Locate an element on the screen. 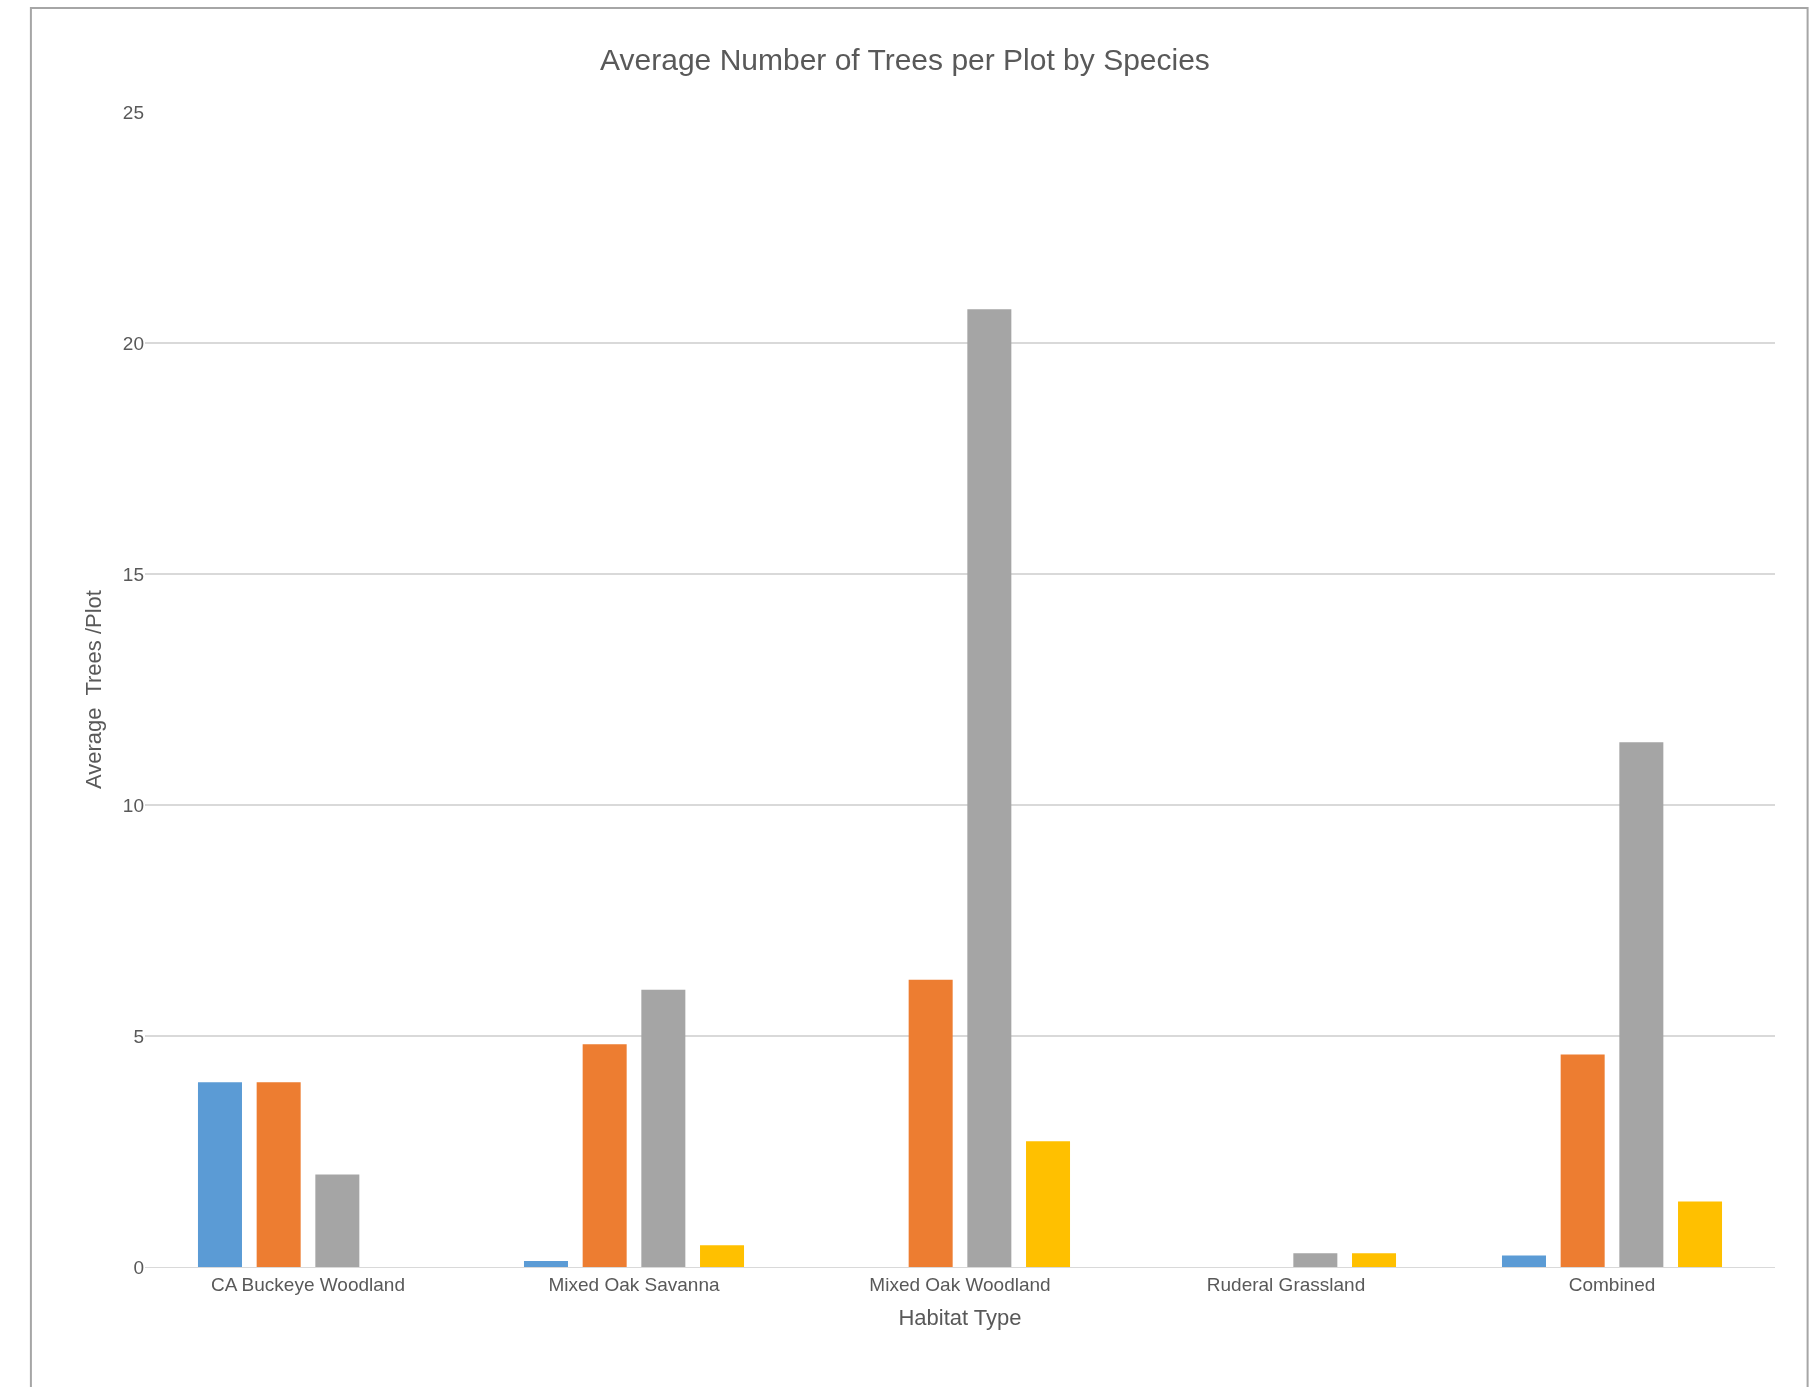  y-tick-label: 15 is located at coordinates (133, 574).